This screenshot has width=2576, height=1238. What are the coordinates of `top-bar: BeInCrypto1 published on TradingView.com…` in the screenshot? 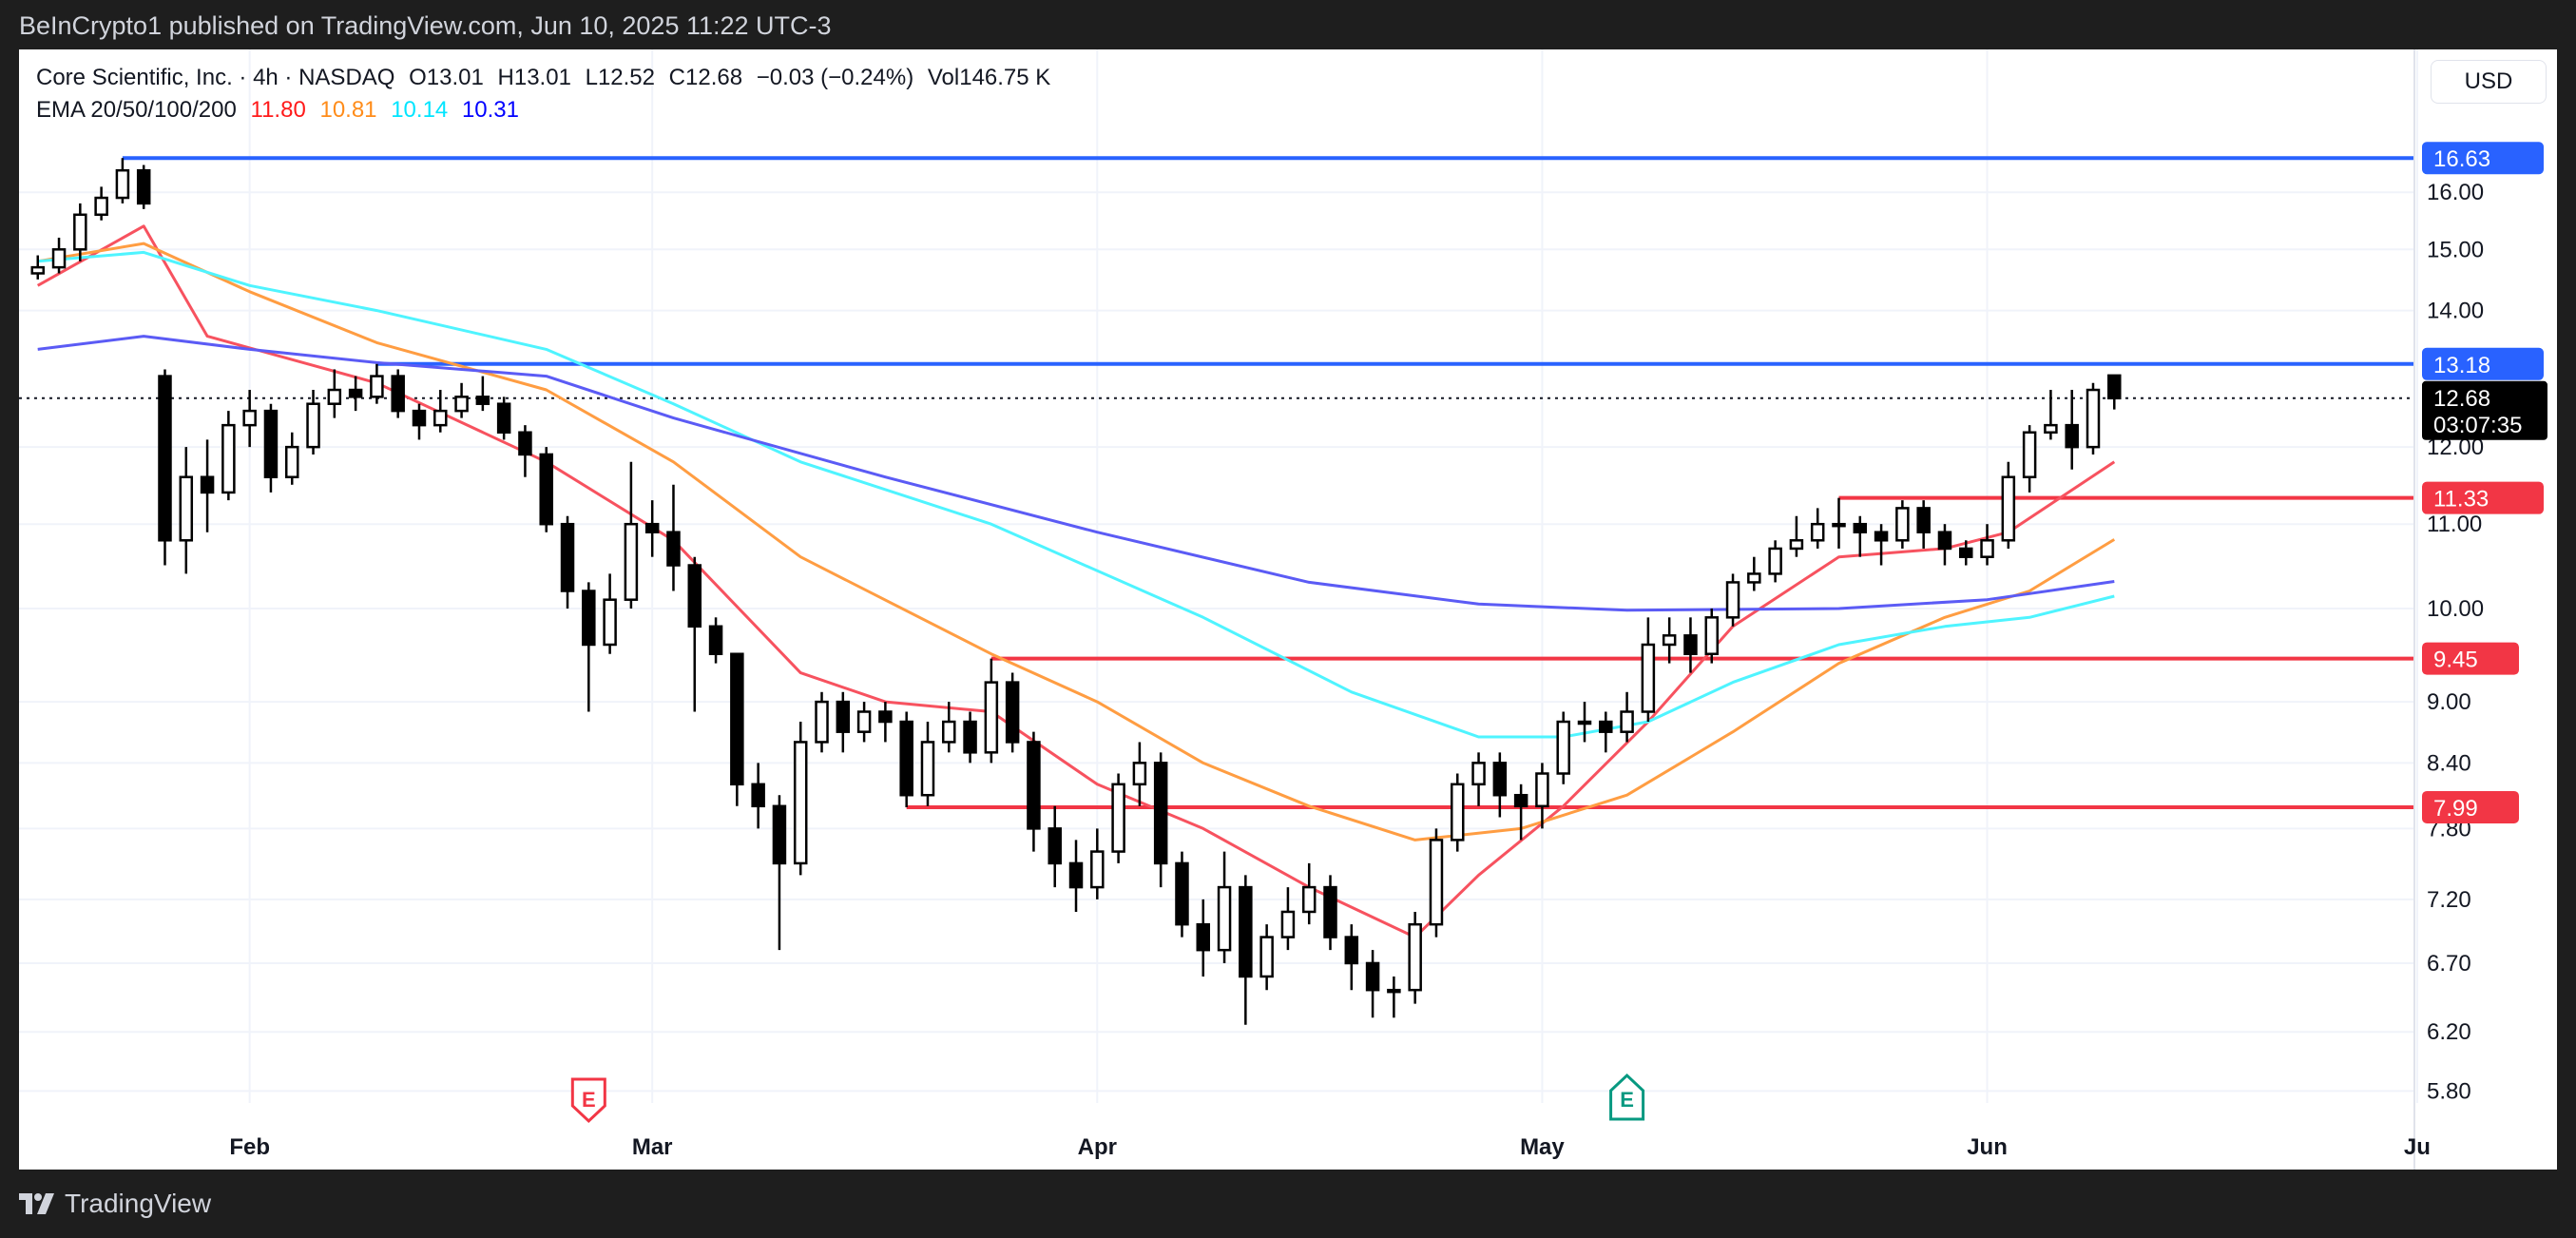 It's located at (1288, 24).